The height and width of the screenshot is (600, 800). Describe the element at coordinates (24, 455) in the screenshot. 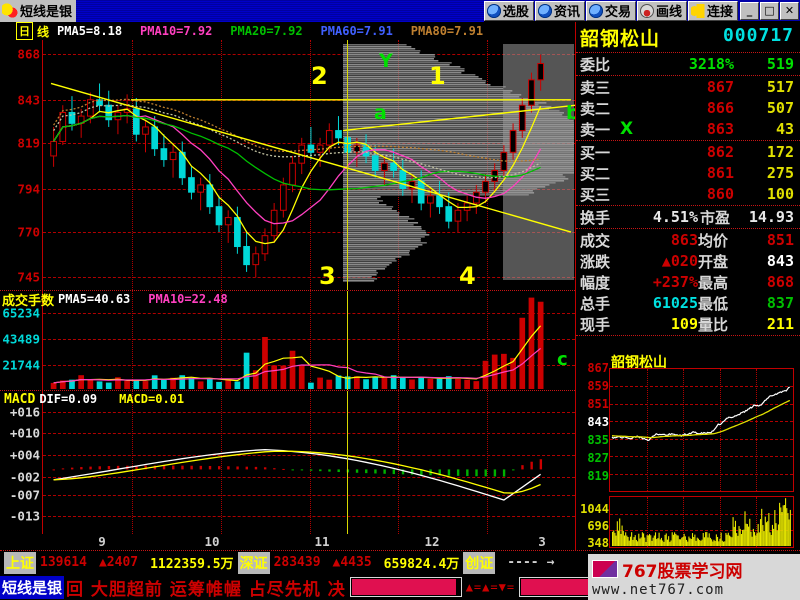

I see `macd-y-label: +004` at that location.